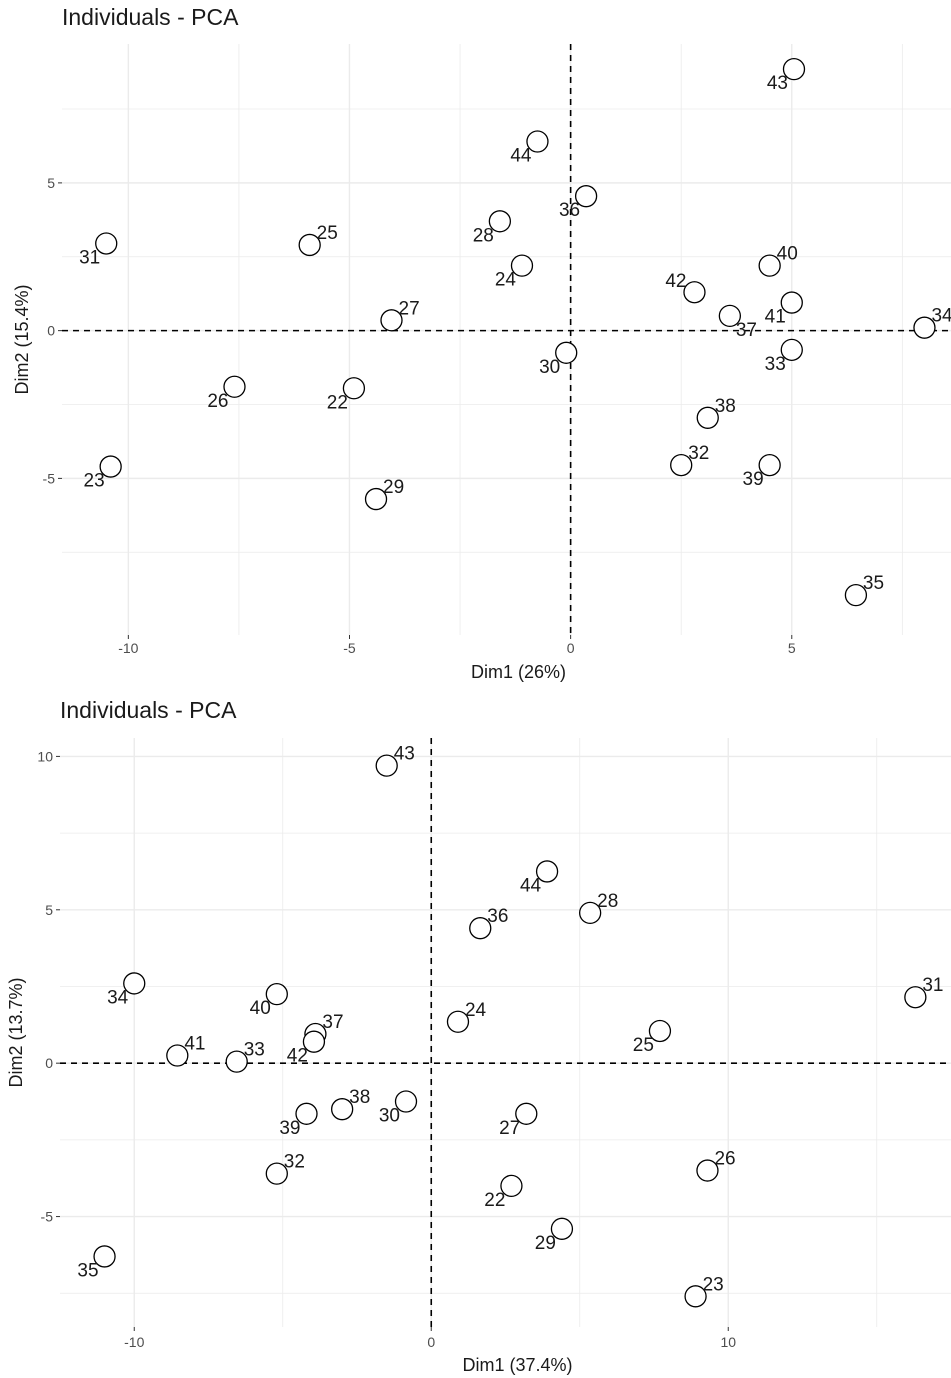  Describe the element at coordinates (349, 648) in the screenshot. I see `x-tick-label: -5` at that location.